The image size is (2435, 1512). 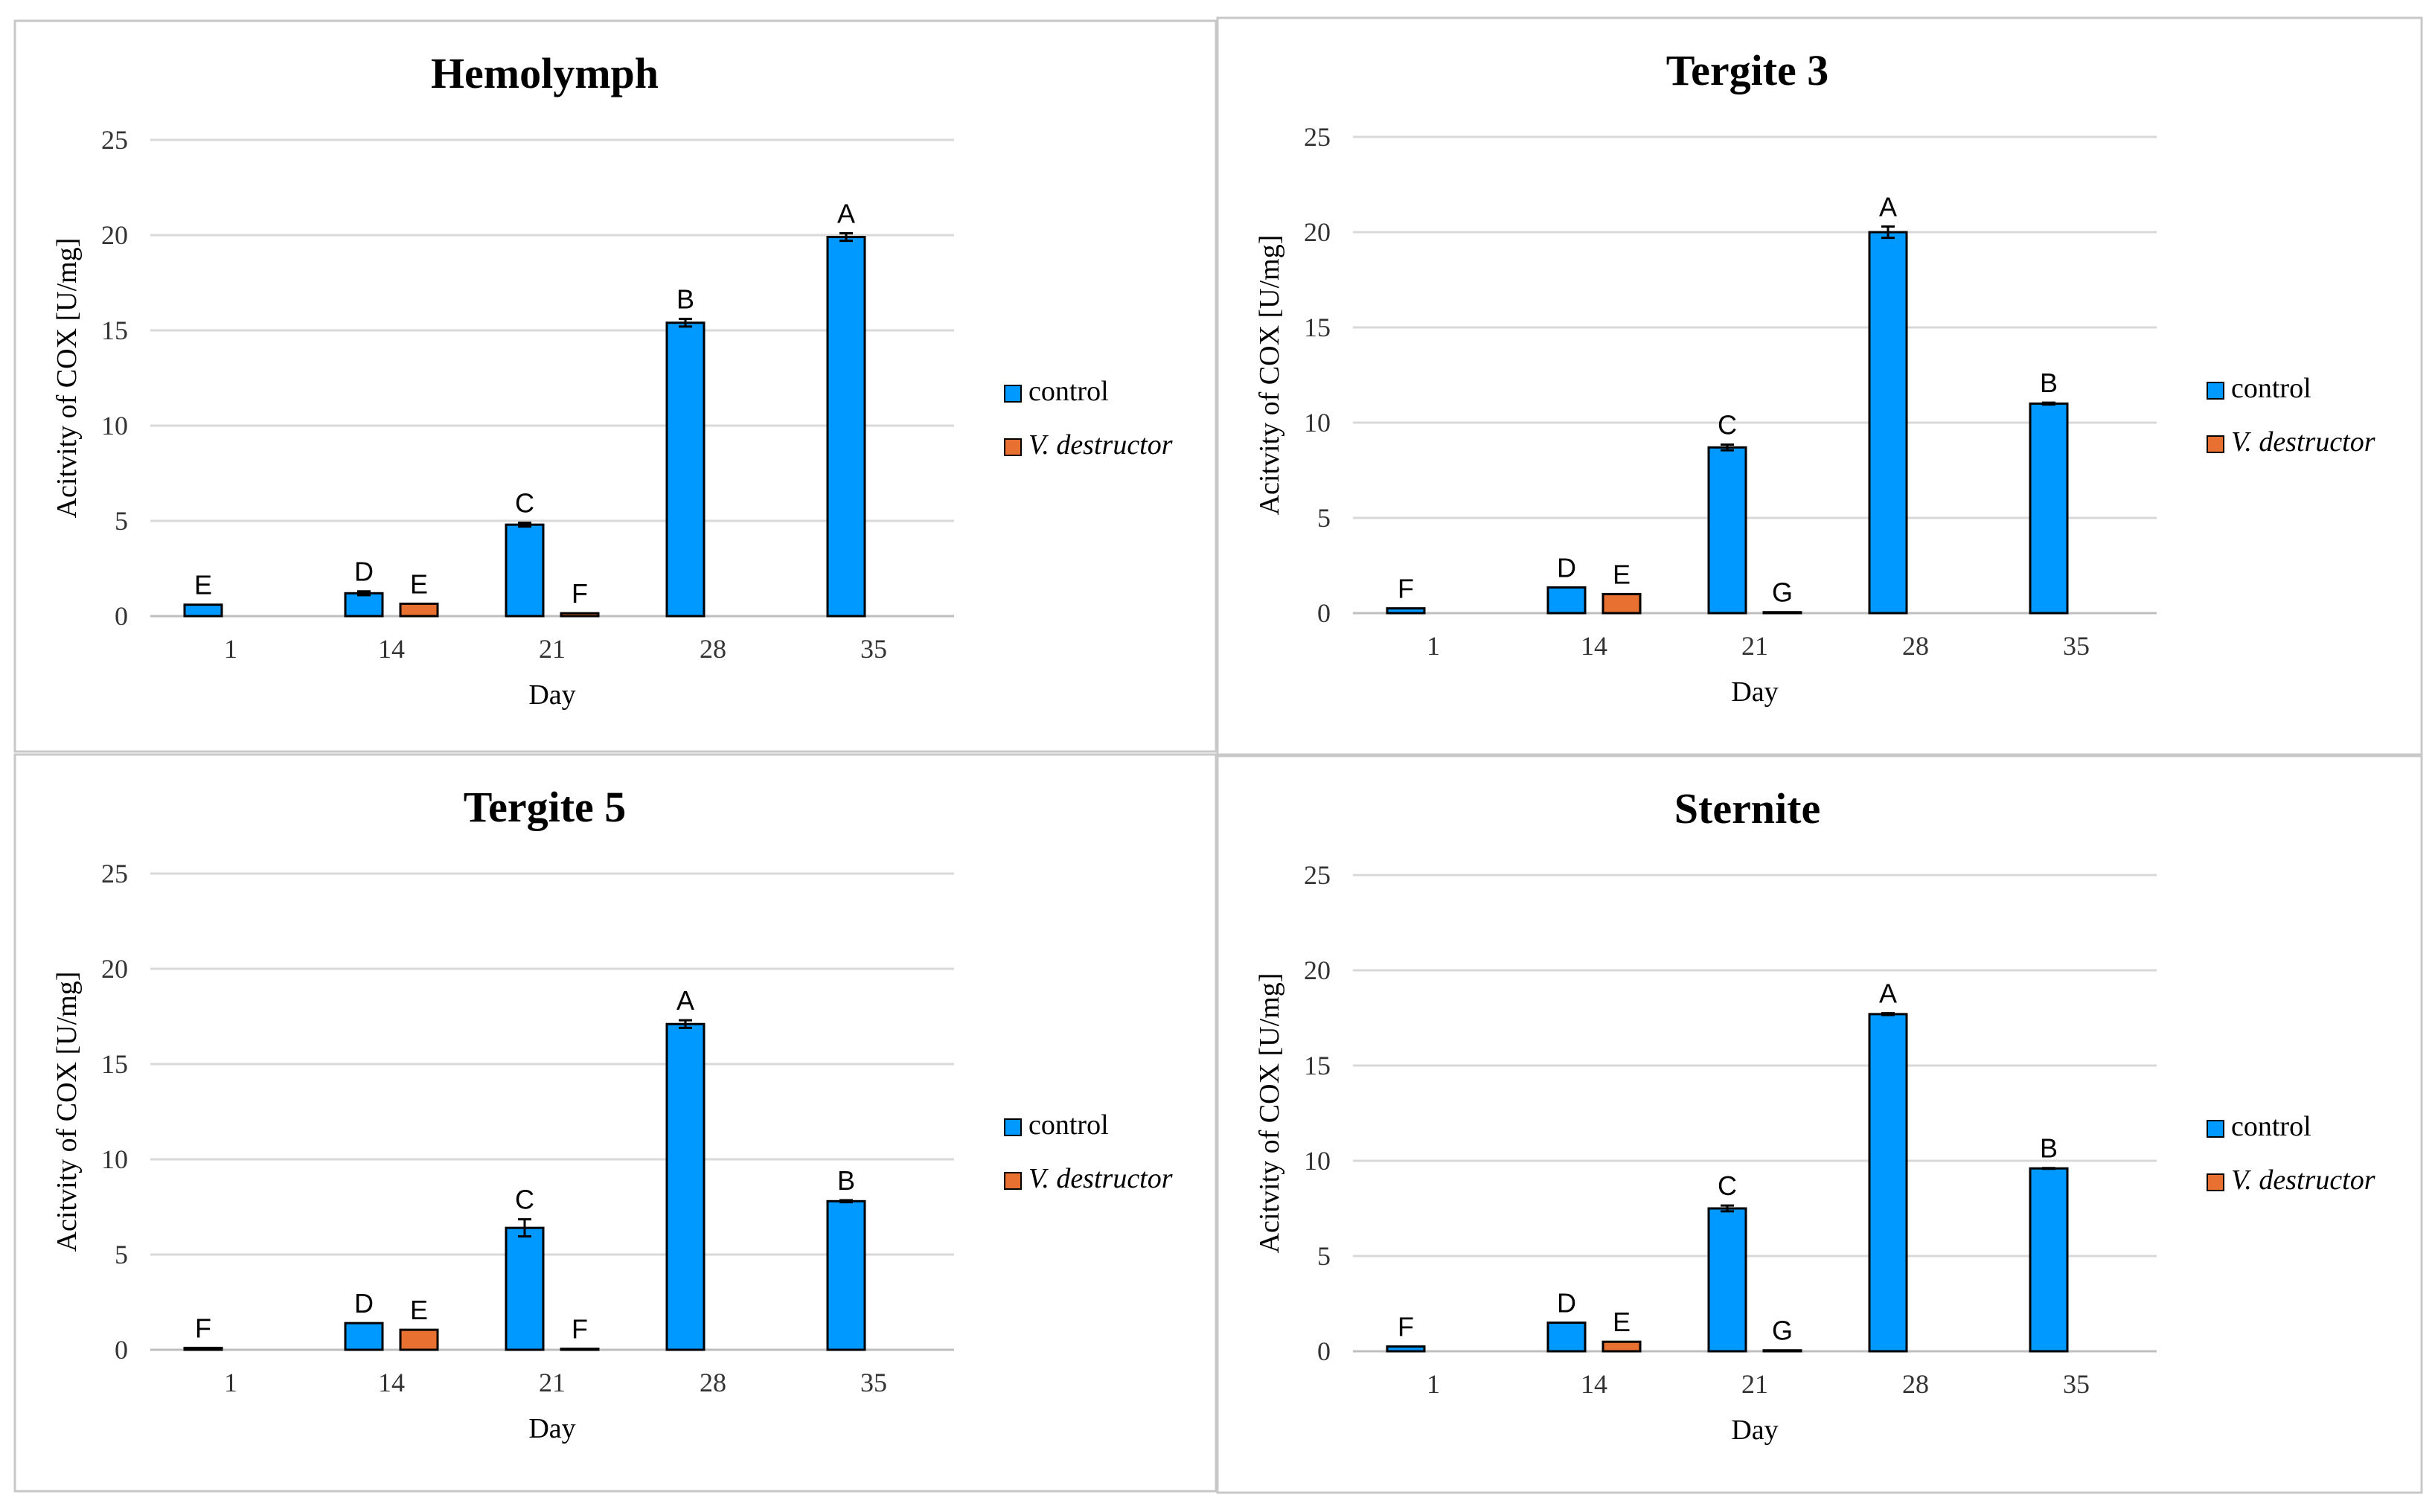 I want to click on chart-title: Tergite 3, so click(x=1747, y=70).